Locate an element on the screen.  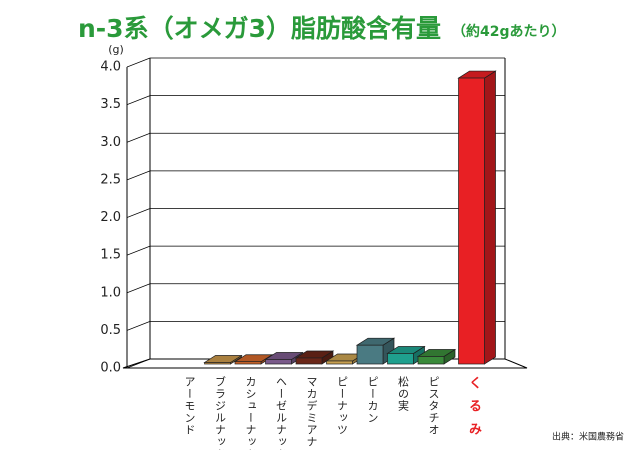
x-tick-label: マカデミアナッツ is located at coordinates (311, 413).